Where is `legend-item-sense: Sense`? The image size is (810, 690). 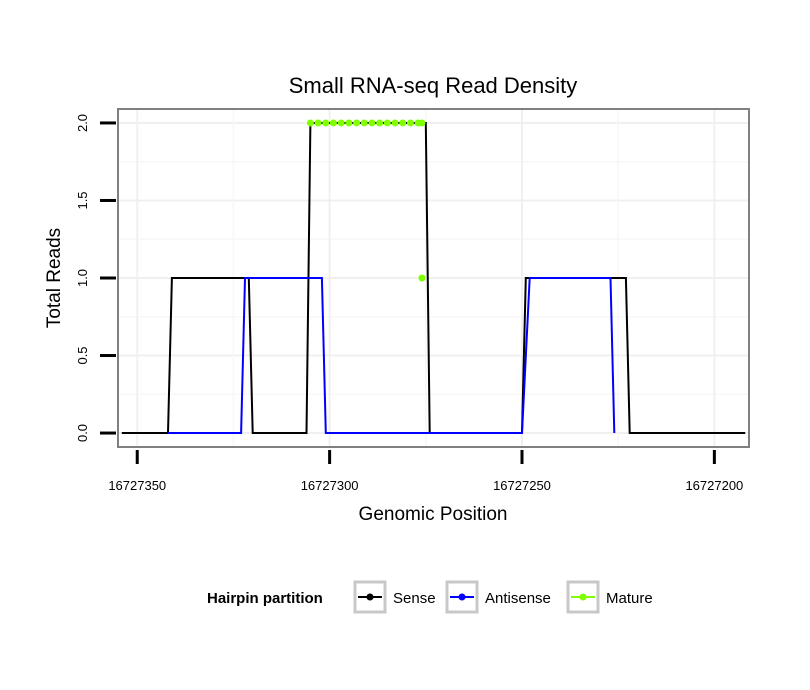 legend-item-sense: Sense is located at coordinates (394, 597).